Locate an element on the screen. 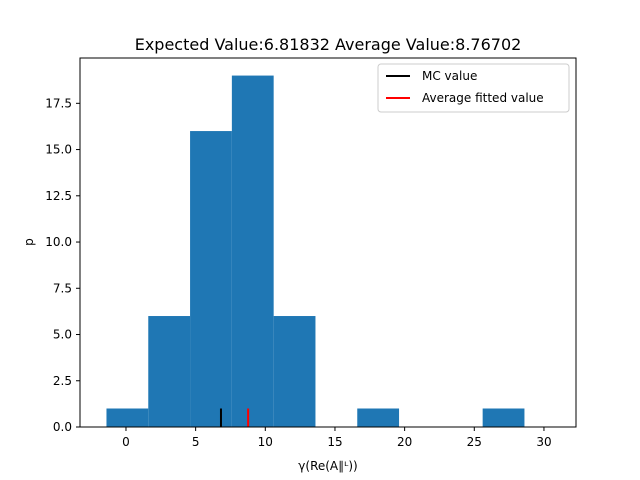  legend-box is located at coordinates (473, 88).